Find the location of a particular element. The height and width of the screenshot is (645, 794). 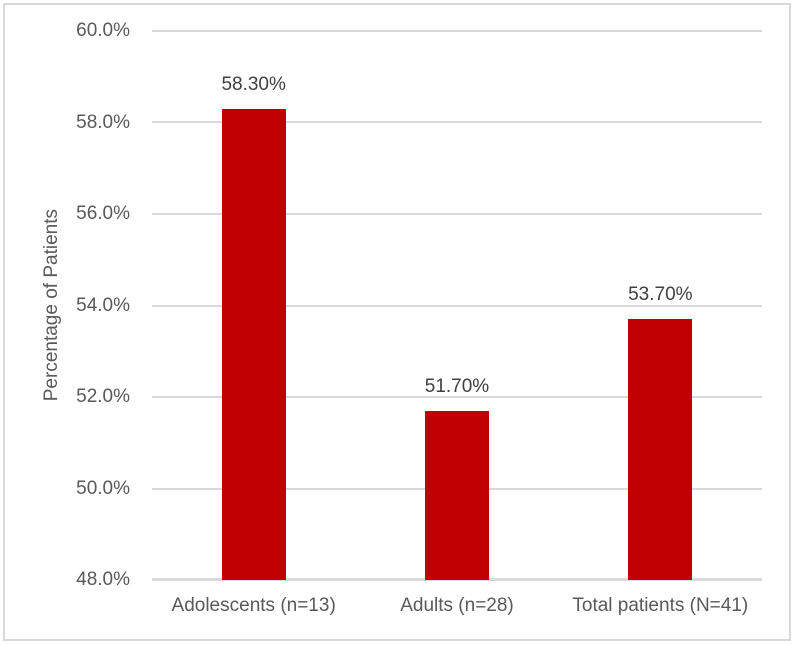

bar-data-label: 51.70% is located at coordinates (457, 386).